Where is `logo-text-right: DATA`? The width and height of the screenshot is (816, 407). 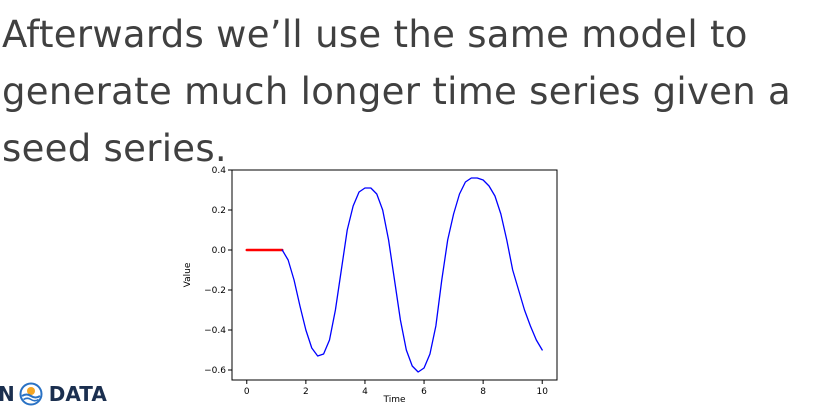
logo-text-right: DATA is located at coordinates (77, 393).